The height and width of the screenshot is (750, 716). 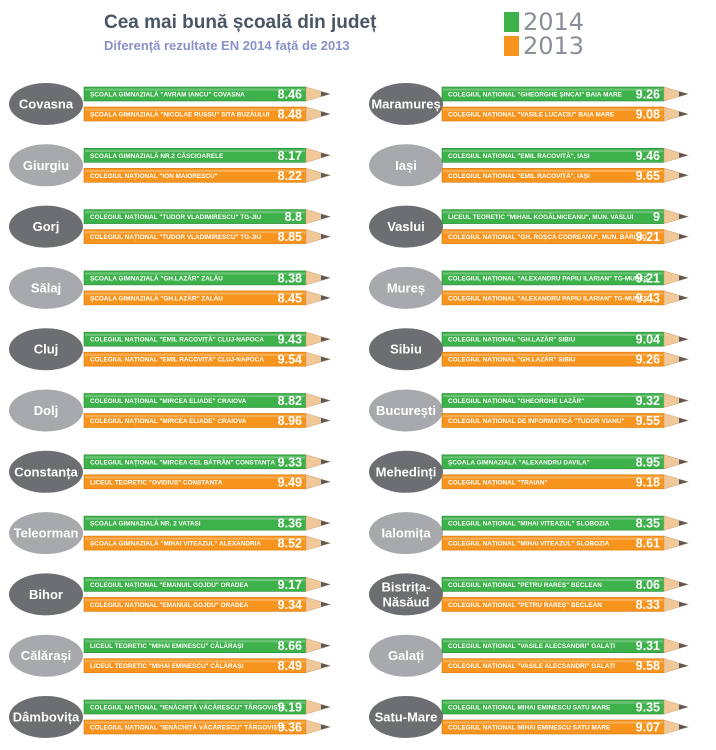 I want to click on galati-2013-value-label: 9.58, so click(x=648, y=666).